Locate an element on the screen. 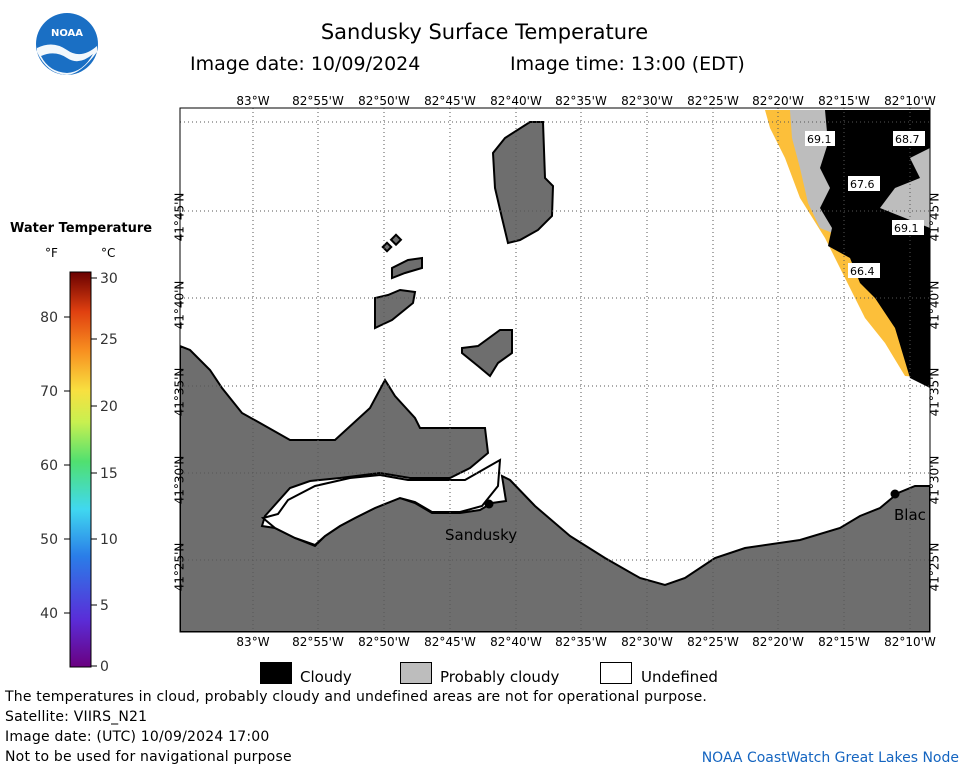  temp-label: 68.7 is located at coordinates (907, 139).